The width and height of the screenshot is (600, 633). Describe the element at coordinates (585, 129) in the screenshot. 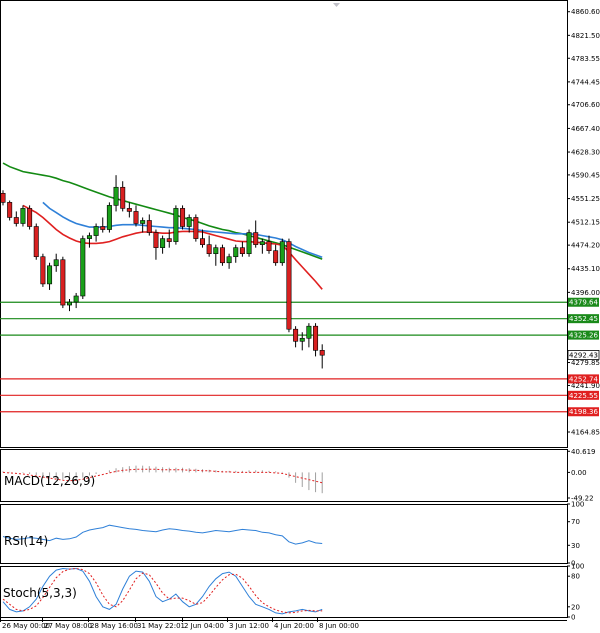

I see `price-tick-label: 4667.40` at that location.